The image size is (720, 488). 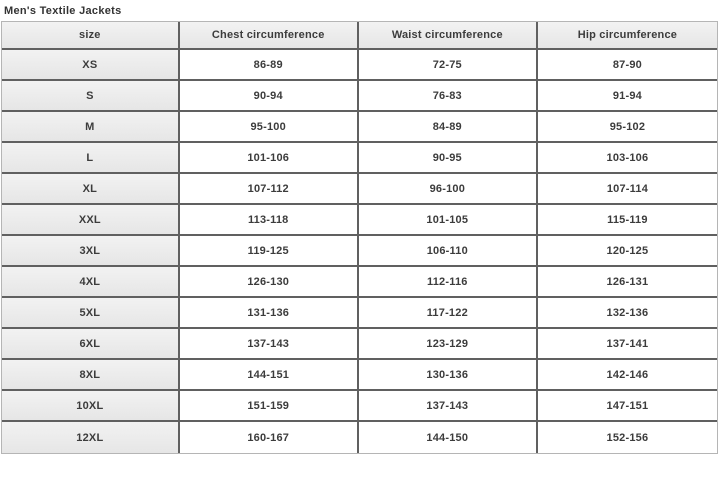 What do you see at coordinates (448, 313) in the screenshot?
I see `waist-circumference-cell: 117-122` at bounding box center [448, 313].